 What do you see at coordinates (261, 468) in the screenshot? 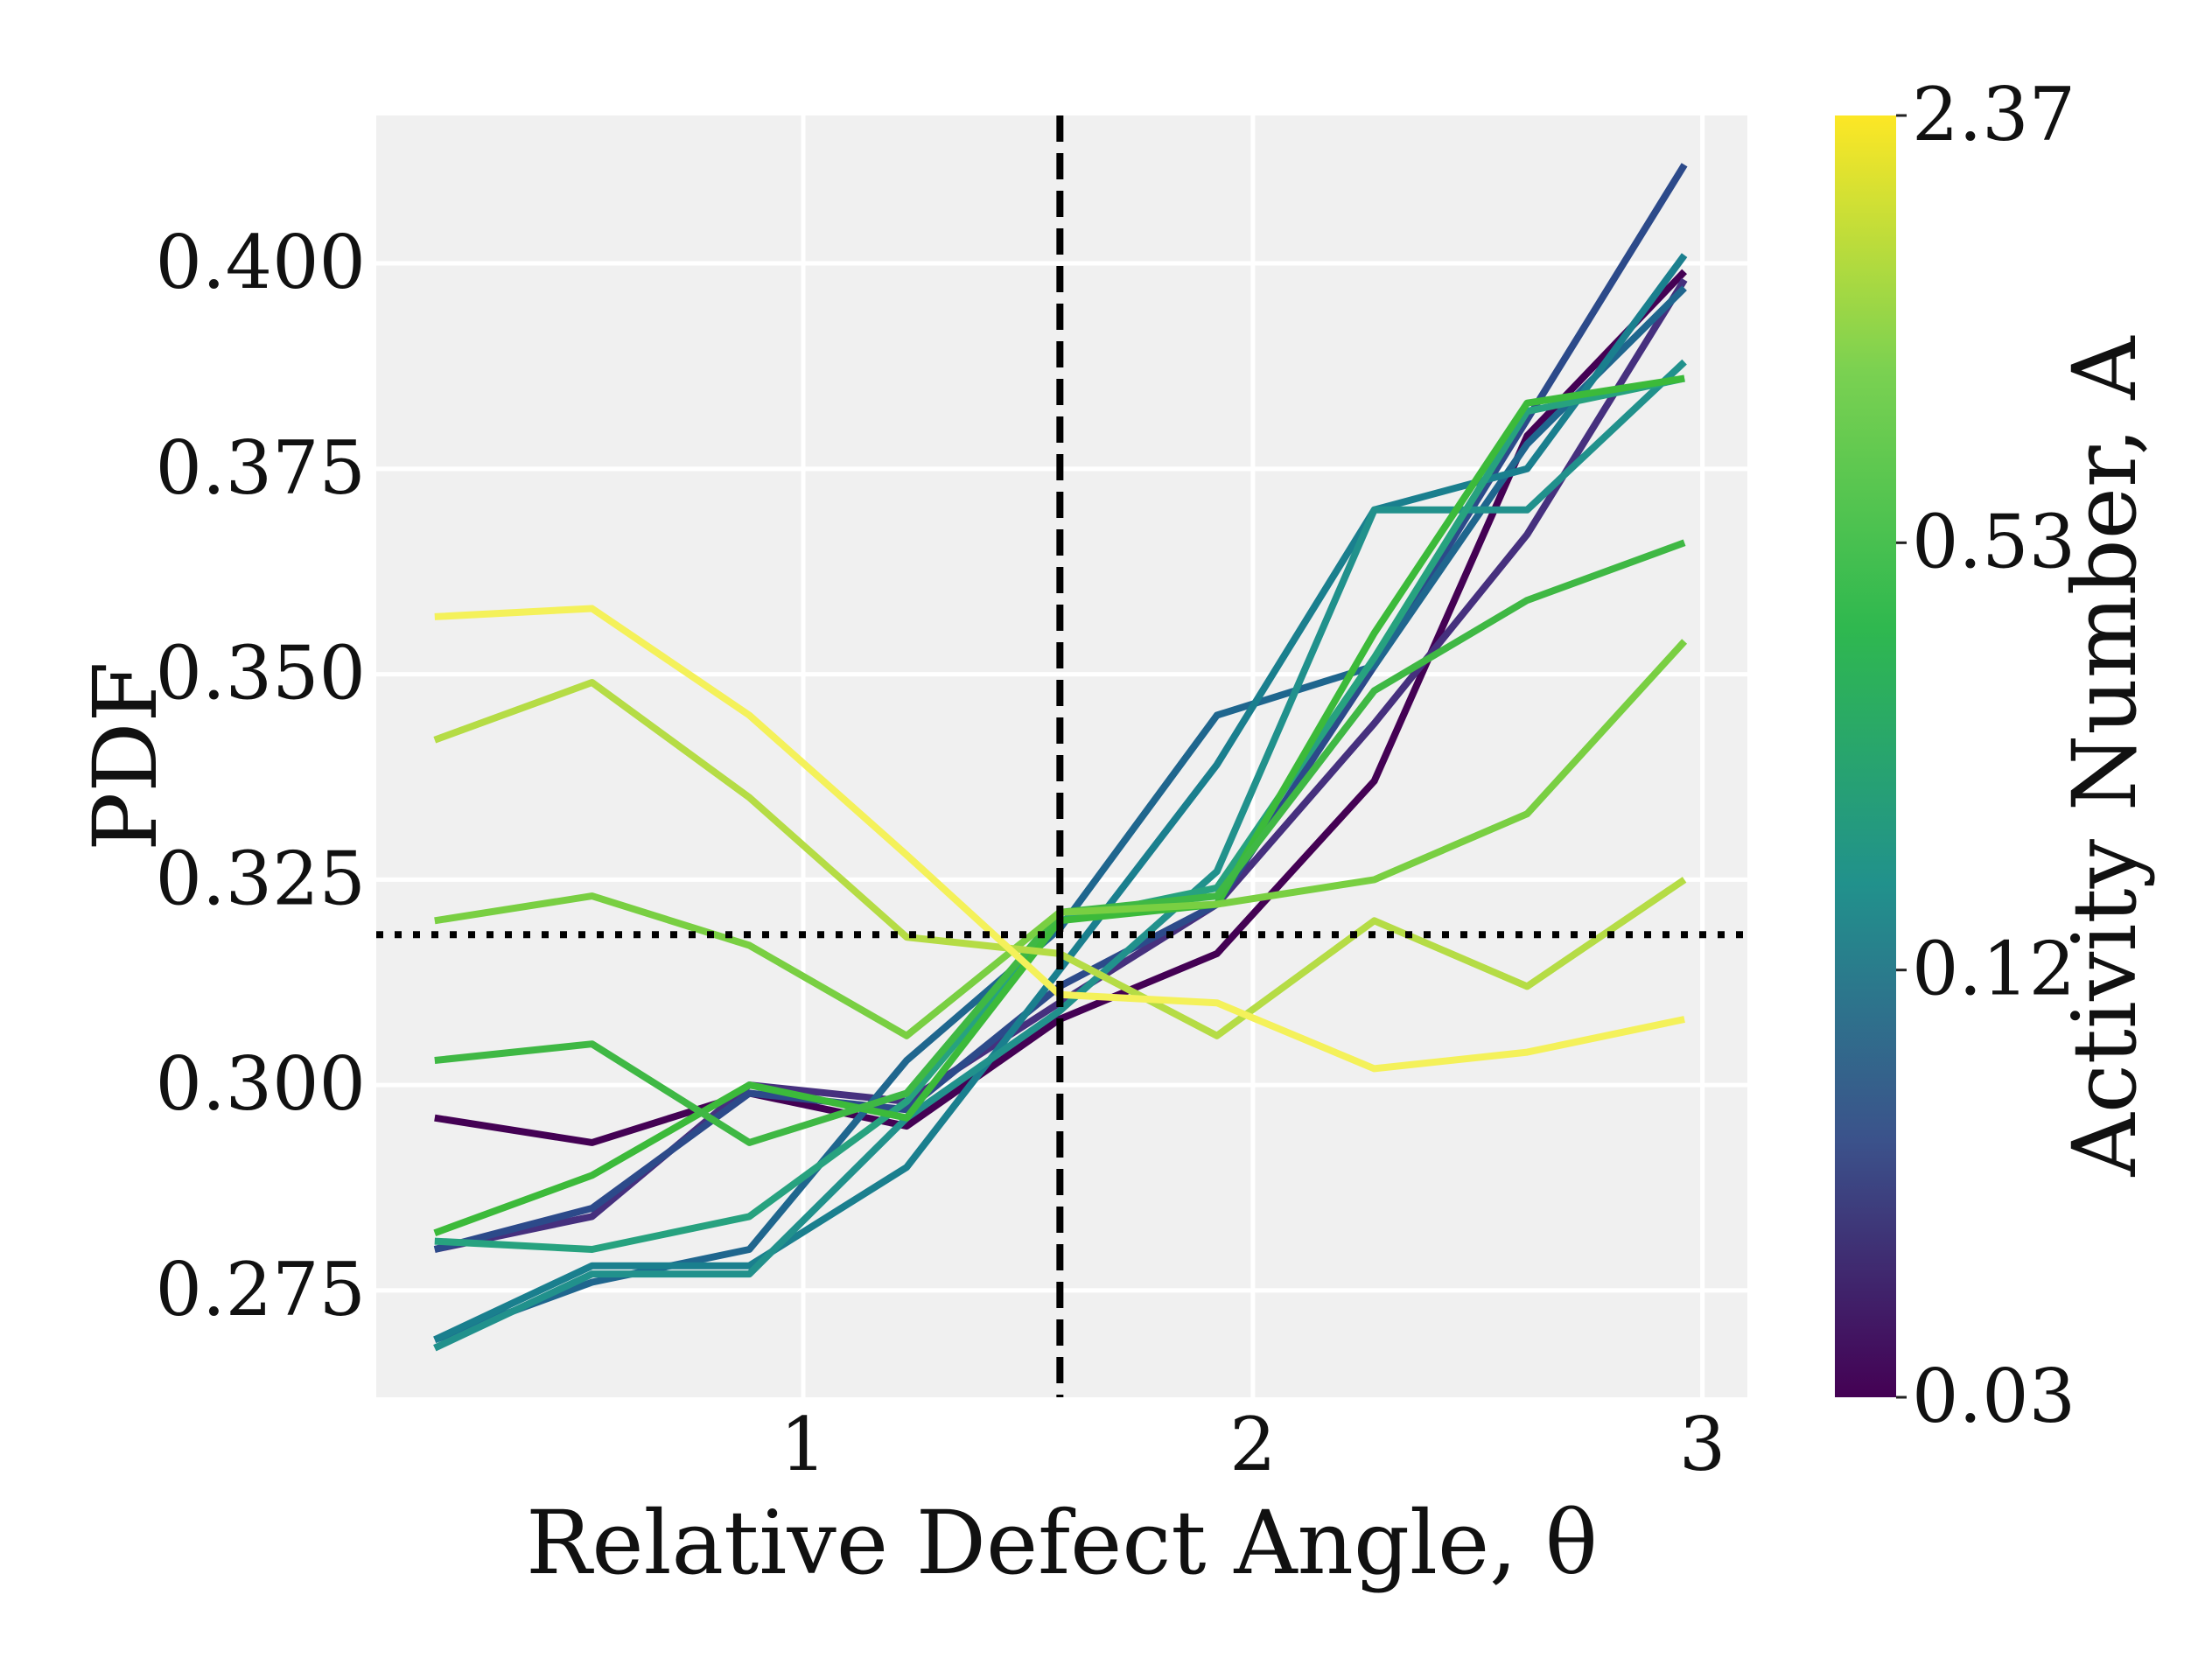
I see `y-tick-label: 0.375` at bounding box center [261, 468].